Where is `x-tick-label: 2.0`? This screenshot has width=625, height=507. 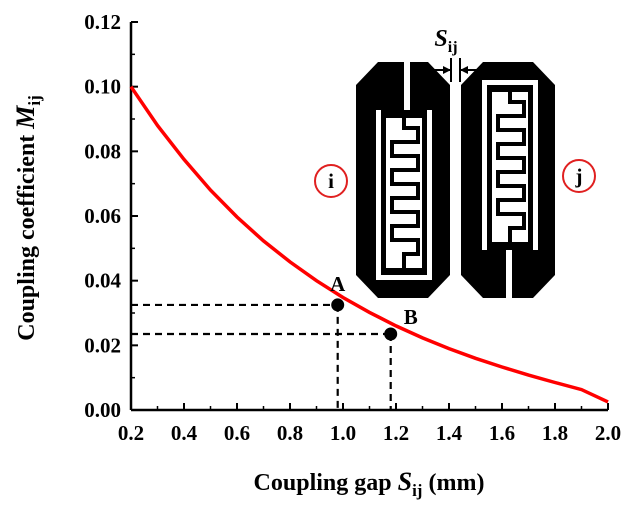 x-tick-label: 2.0 is located at coordinates (608, 433).